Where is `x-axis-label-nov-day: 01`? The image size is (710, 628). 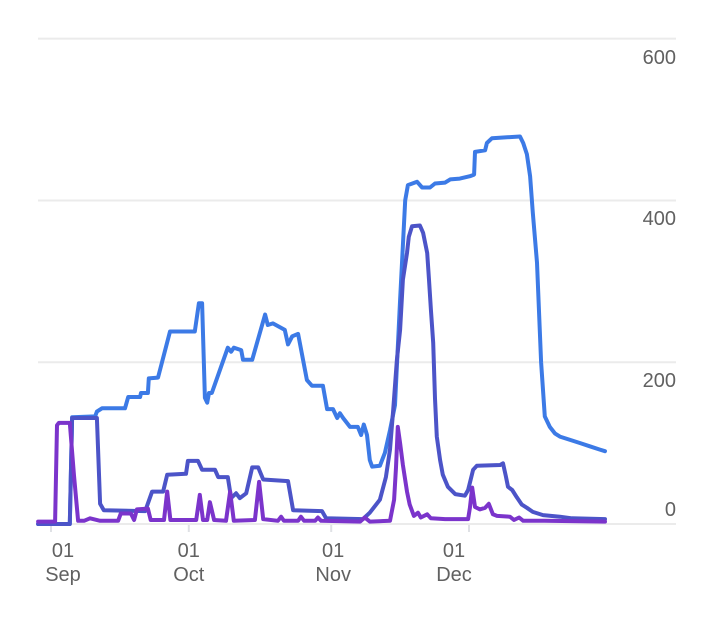 x-axis-label-nov-day: 01 is located at coordinates (333, 551).